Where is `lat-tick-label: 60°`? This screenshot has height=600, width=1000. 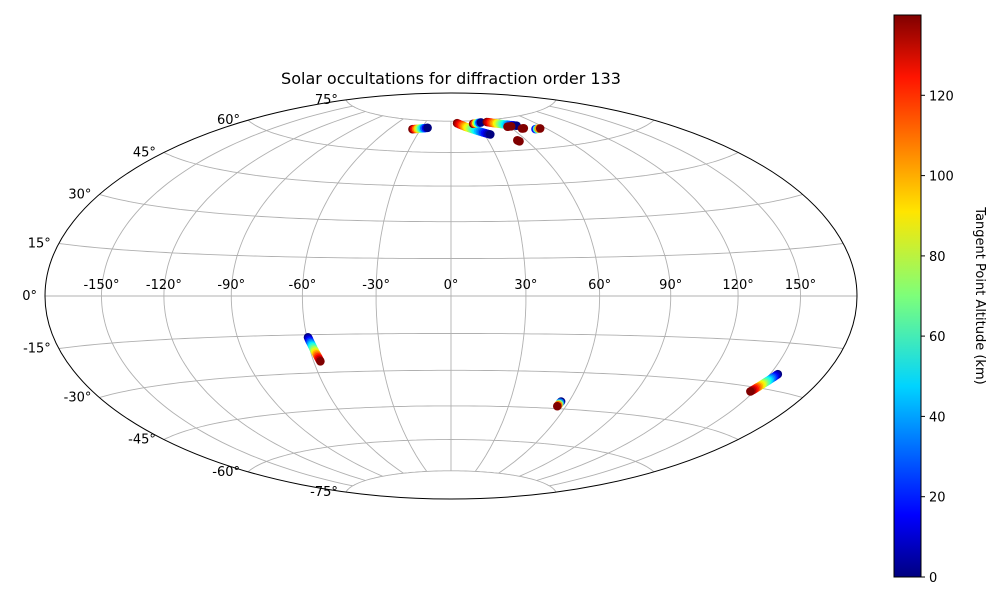 lat-tick-label: 60° is located at coordinates (228, 120).